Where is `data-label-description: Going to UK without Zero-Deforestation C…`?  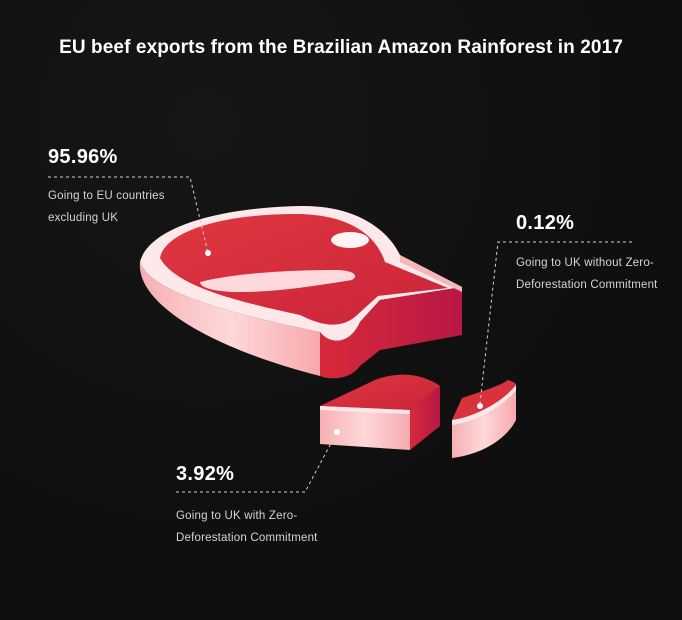
data-label-description: Going to UK without Zero-Deforestation C… is located at coordinates (587, 274).